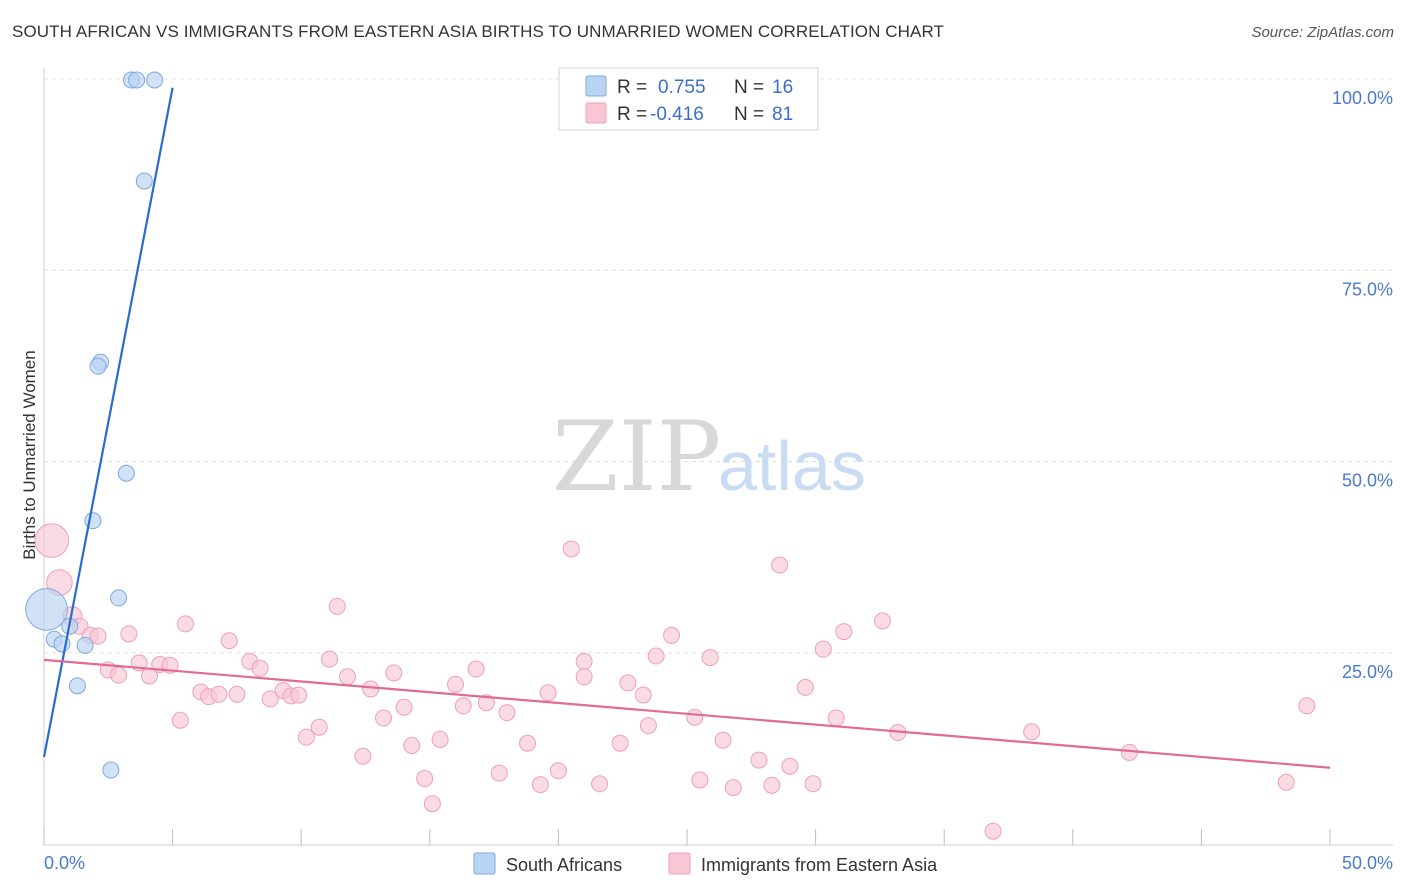 The image size is (1406, 892). What do you see at coordinates (484, 863) in the screenshot?
I see `bottom-legend-swatch-blue` at bounding box center [484, 863].